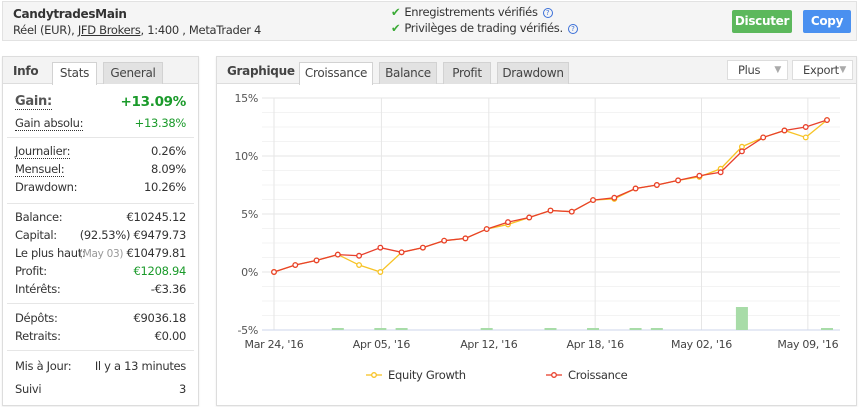 This screenshot has height=407, width=859. I want to click on updated-row: Mis à Jour: Il y a 13 minutes, so click(100, 368).